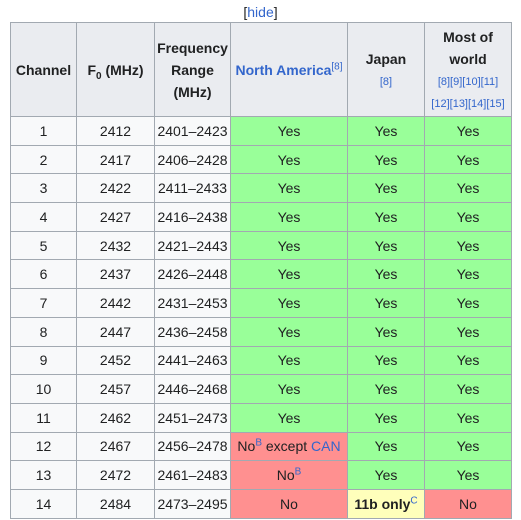 The width and height of the screenshot is (521, 520). I want to click on table-row: 4 2427 2416–2438 Yes Yes Yes, so click(261, 217).